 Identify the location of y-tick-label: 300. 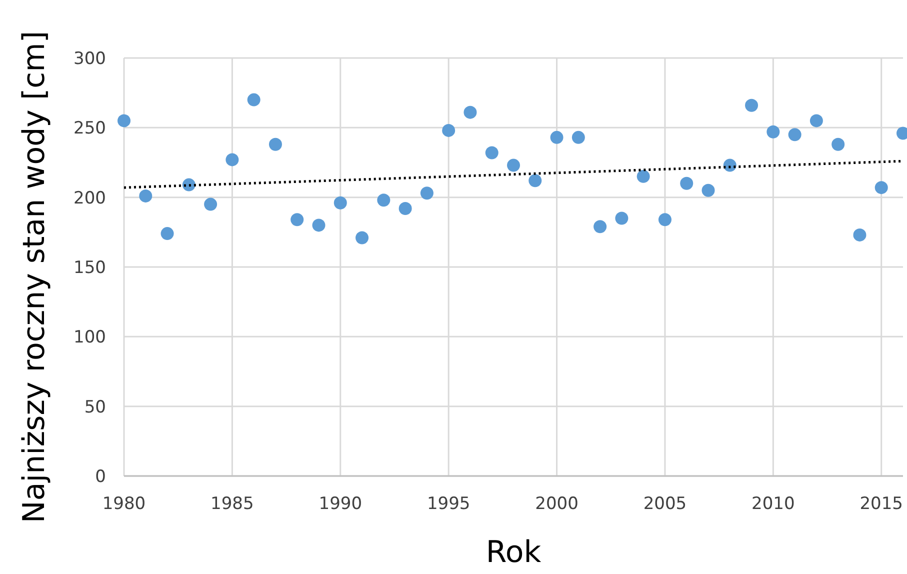
(90, 58).